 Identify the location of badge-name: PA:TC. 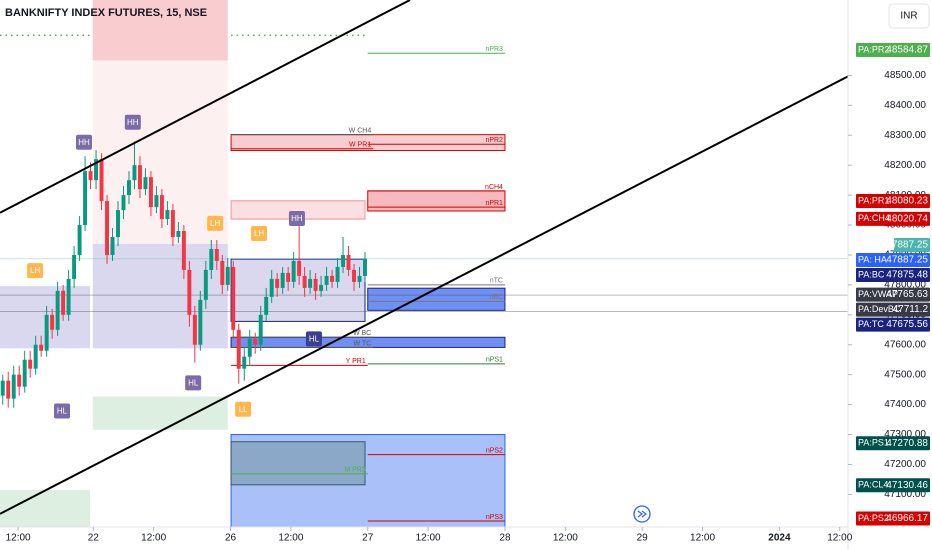
(871, 324).